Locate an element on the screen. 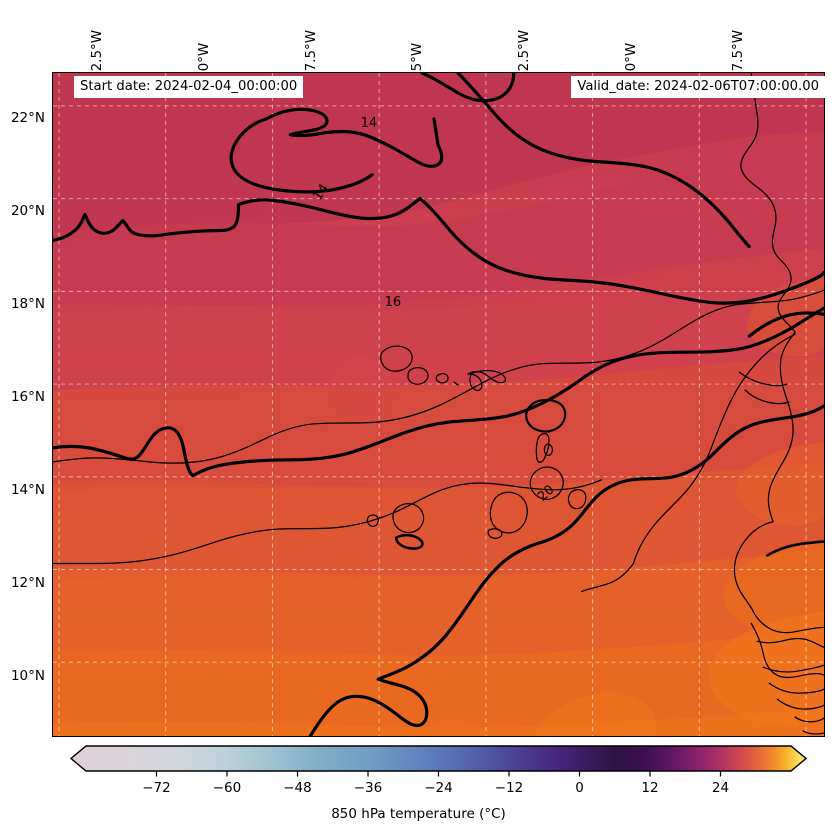 This screenshot has width=837, height=837. colorbar-tick-label-0: −72 is located at coordinates (156, 788).